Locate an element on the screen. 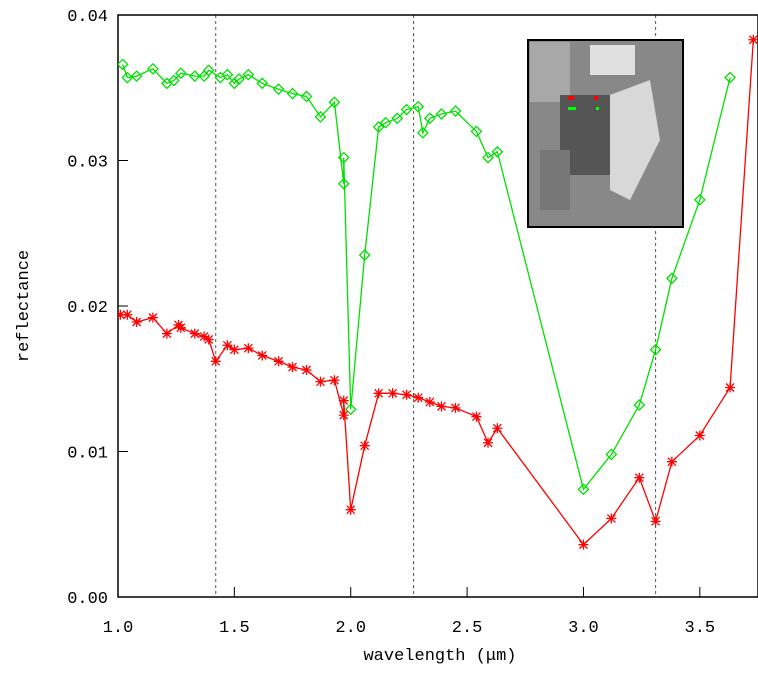 This screenshot has height=673, width=758. y-axis-label: reflectance is located at coordinates (24, 306).